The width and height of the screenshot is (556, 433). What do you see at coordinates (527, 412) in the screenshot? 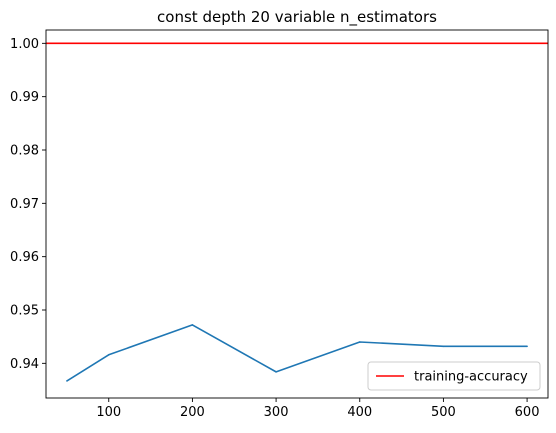
I see `x-tick-label: 600` at bounding box center [527, 412].